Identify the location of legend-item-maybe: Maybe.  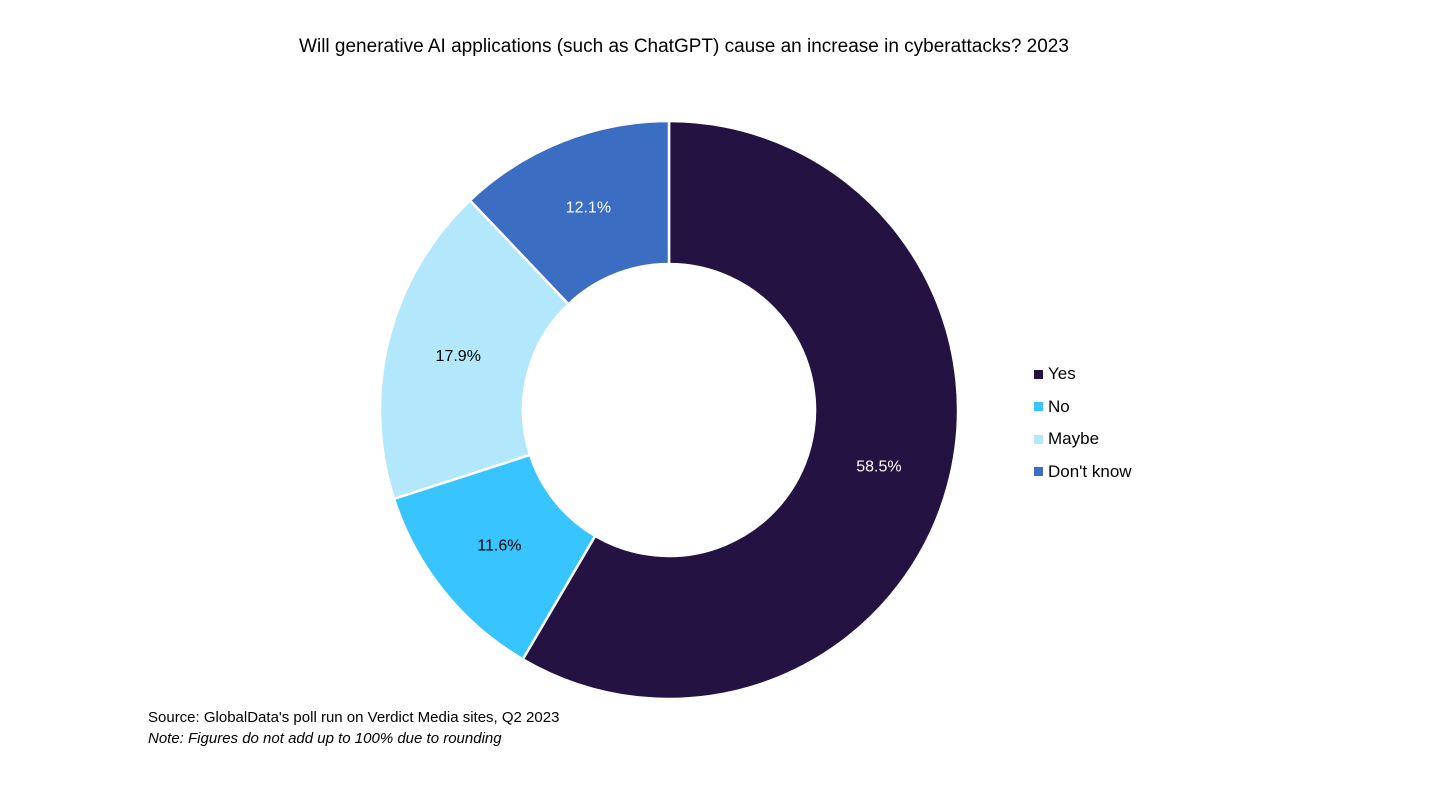
(1134, 439).